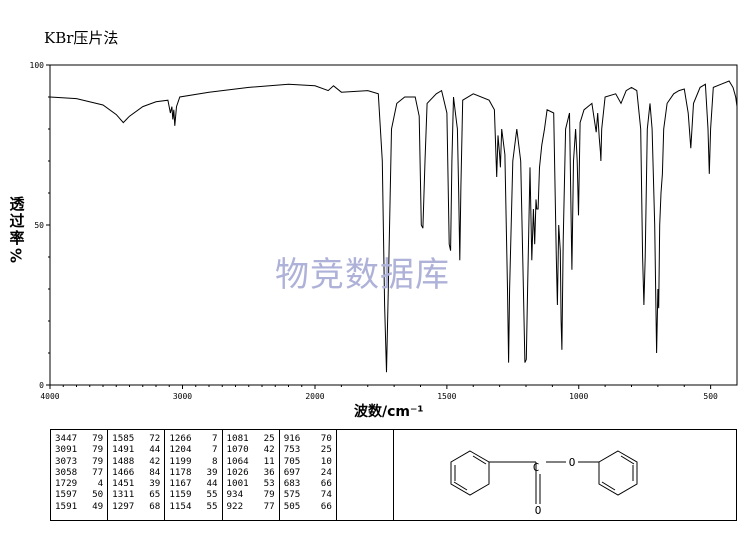 This screenshot has height=539, width=748. What do you see at coordinates (308, 461) in the screenshot?
I see `peak-table-row: 705 10` at bounding box center [308, 461].